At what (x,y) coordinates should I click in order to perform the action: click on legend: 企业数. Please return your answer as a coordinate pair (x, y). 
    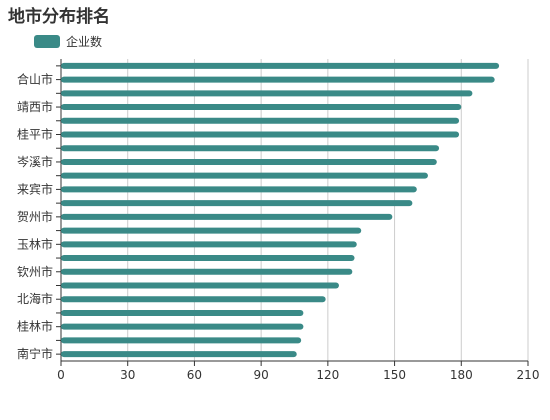
    Looking at the image, I should click on (68, 41).